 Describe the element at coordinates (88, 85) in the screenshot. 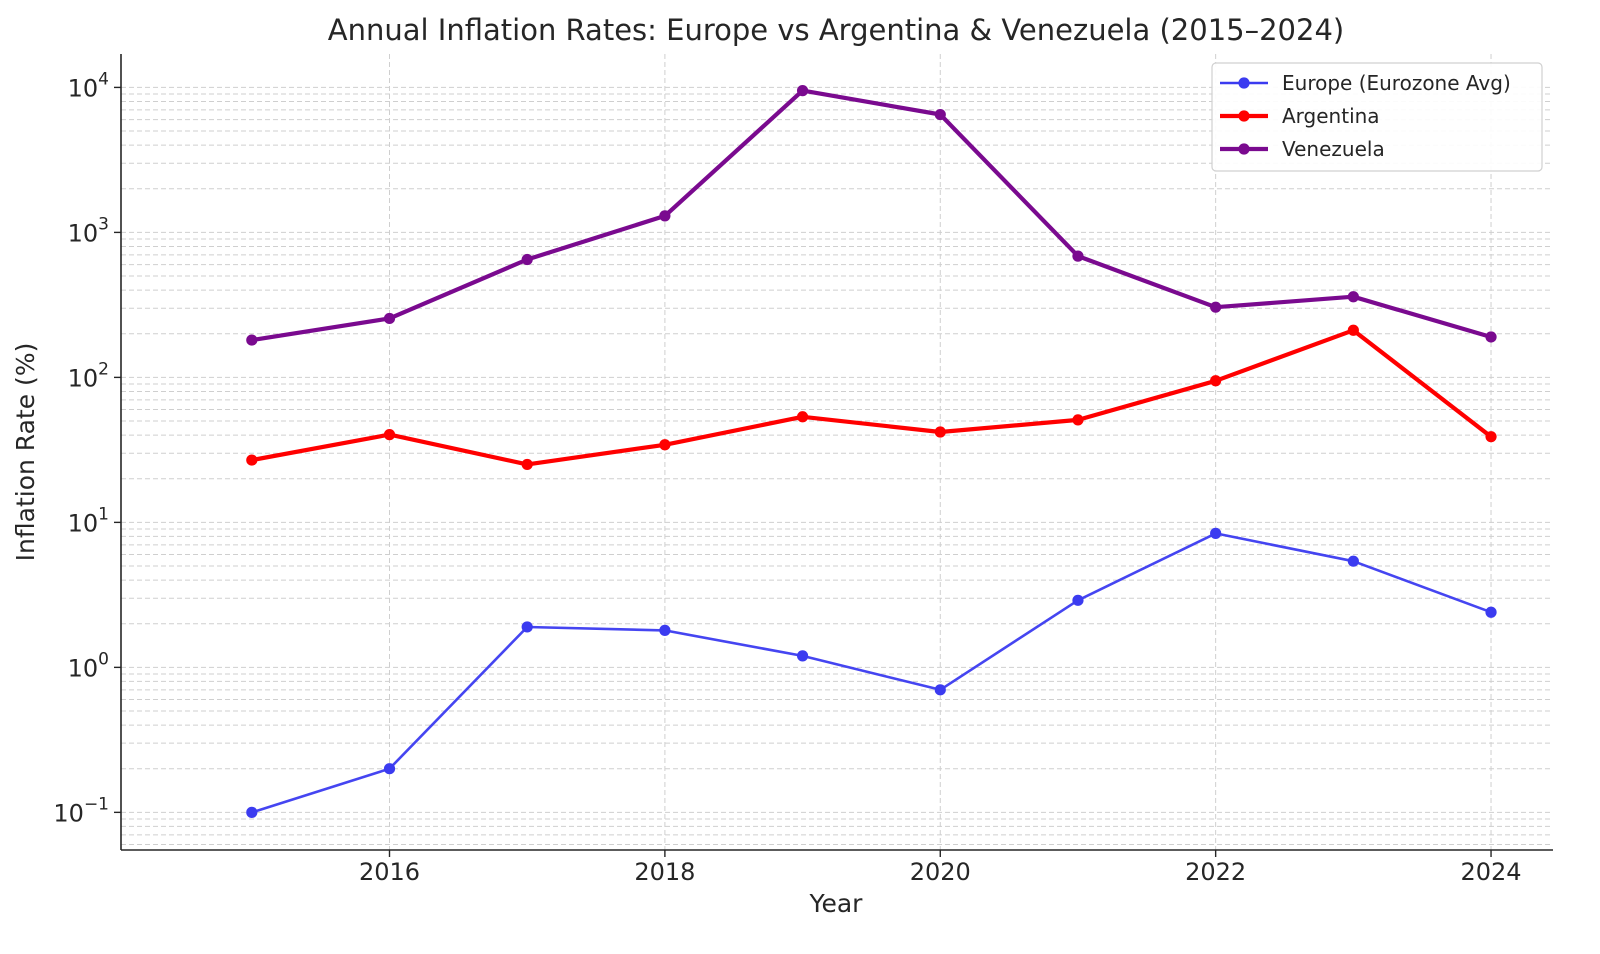

I see `y-tick-label: 10⁴` at that location.